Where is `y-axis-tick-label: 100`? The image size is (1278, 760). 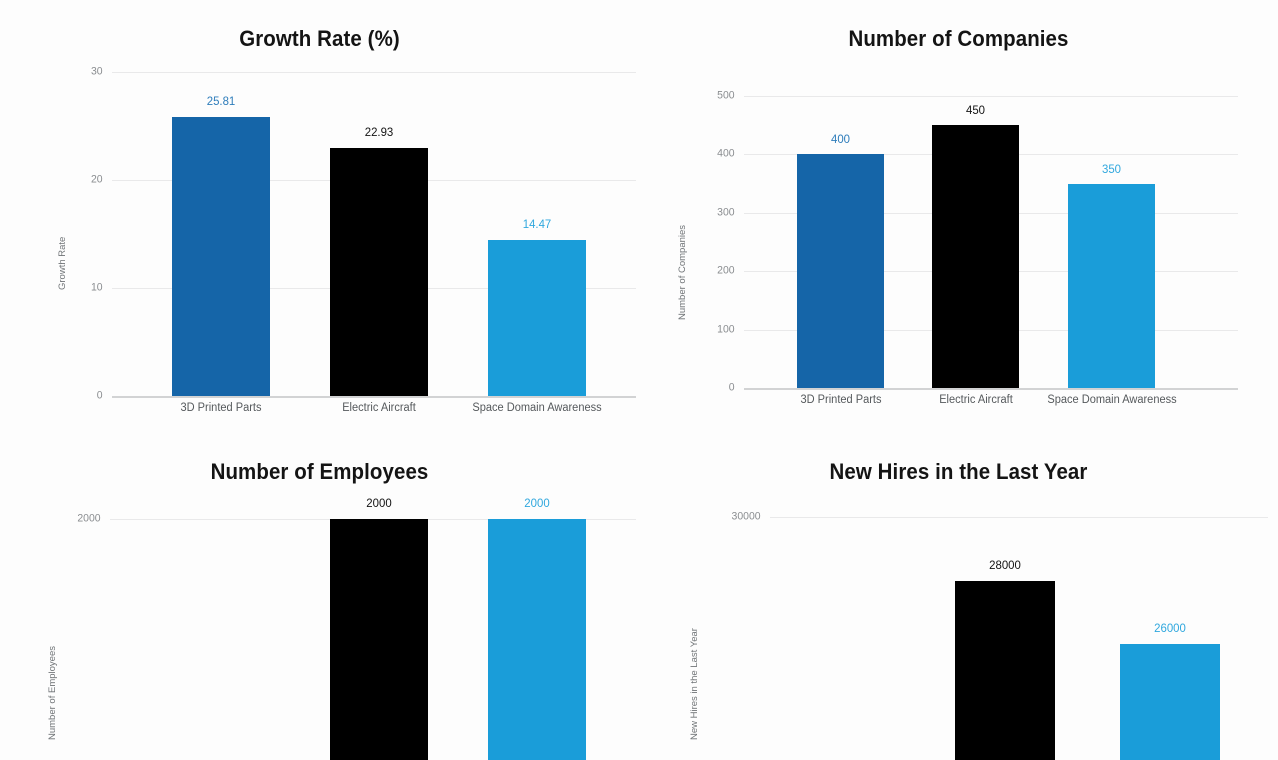 y-axis-tick-label: 100 is located at coordinates (726, 329).